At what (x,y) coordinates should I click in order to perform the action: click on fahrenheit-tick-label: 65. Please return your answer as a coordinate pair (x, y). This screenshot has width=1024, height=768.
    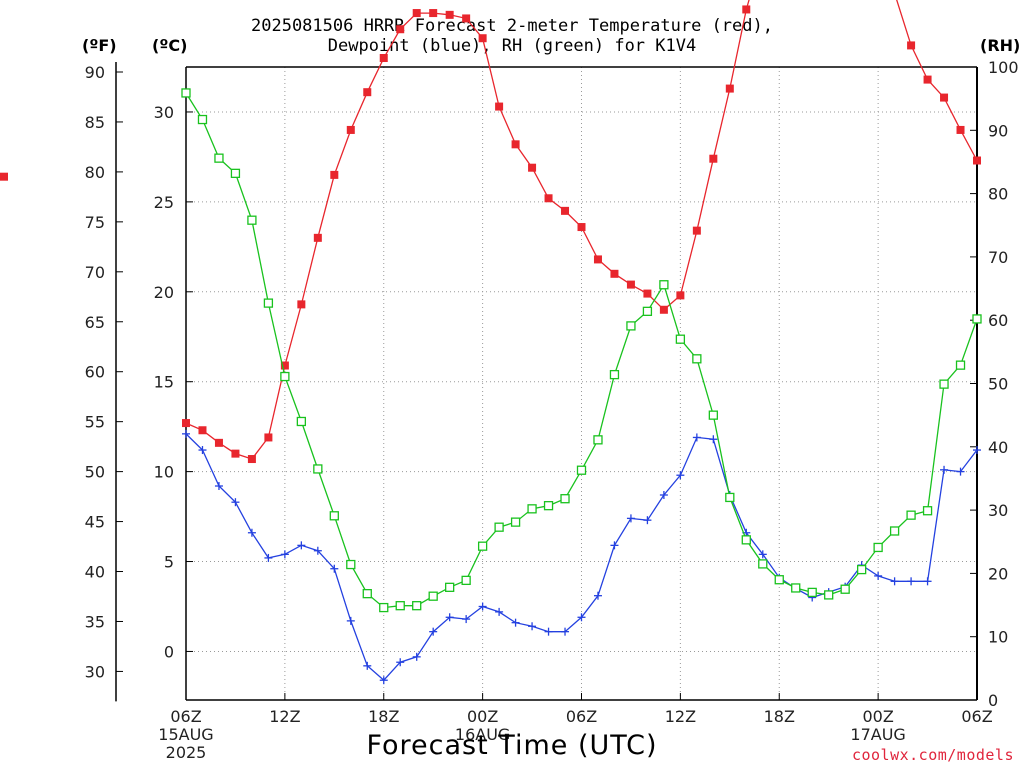
    Looking at the image, I should click on (95, 322).